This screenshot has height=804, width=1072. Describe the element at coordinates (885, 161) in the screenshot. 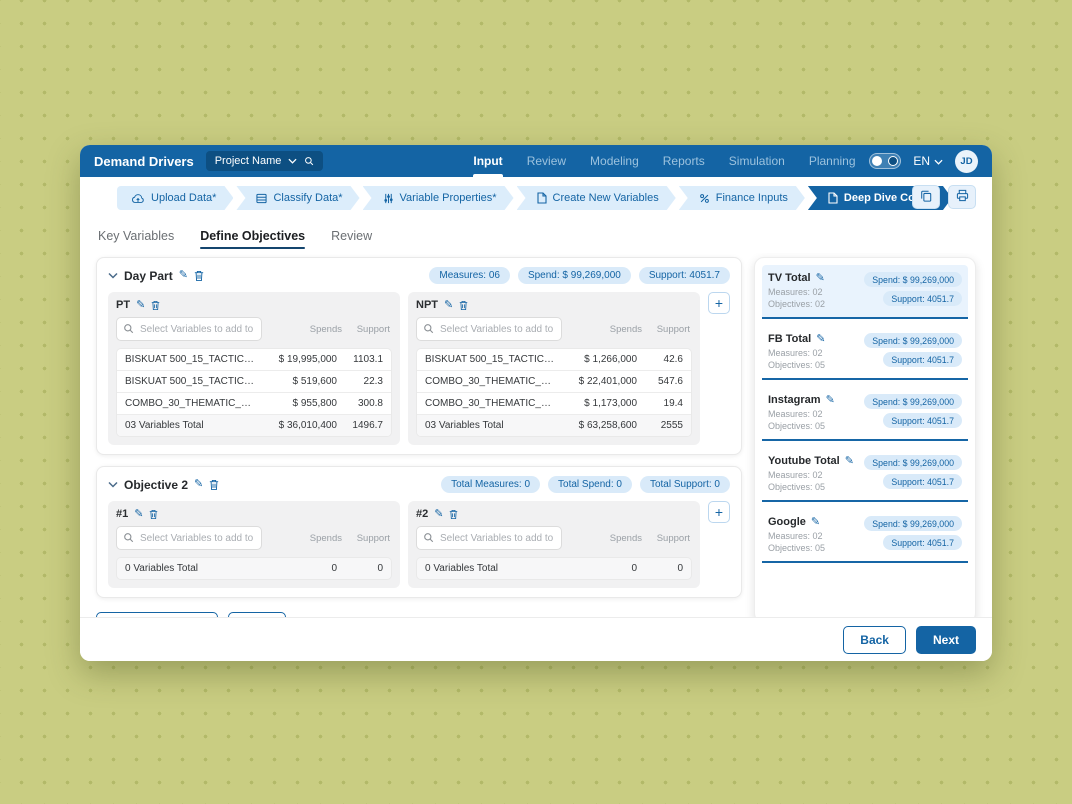

I see `theme-toggle` at that location.